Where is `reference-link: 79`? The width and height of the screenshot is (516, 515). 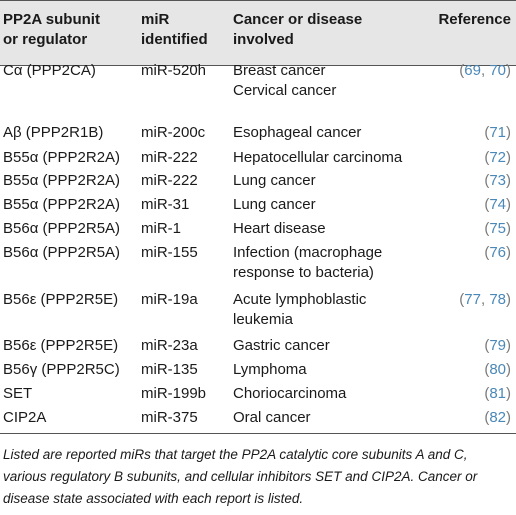 reference-link: 79 is located at coordinates (497, 345).